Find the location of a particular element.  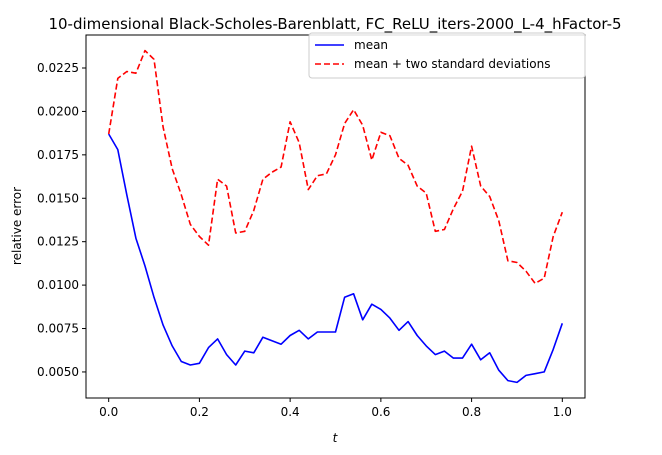

y-axis-label: relative error is located at coordinates (17, 226).